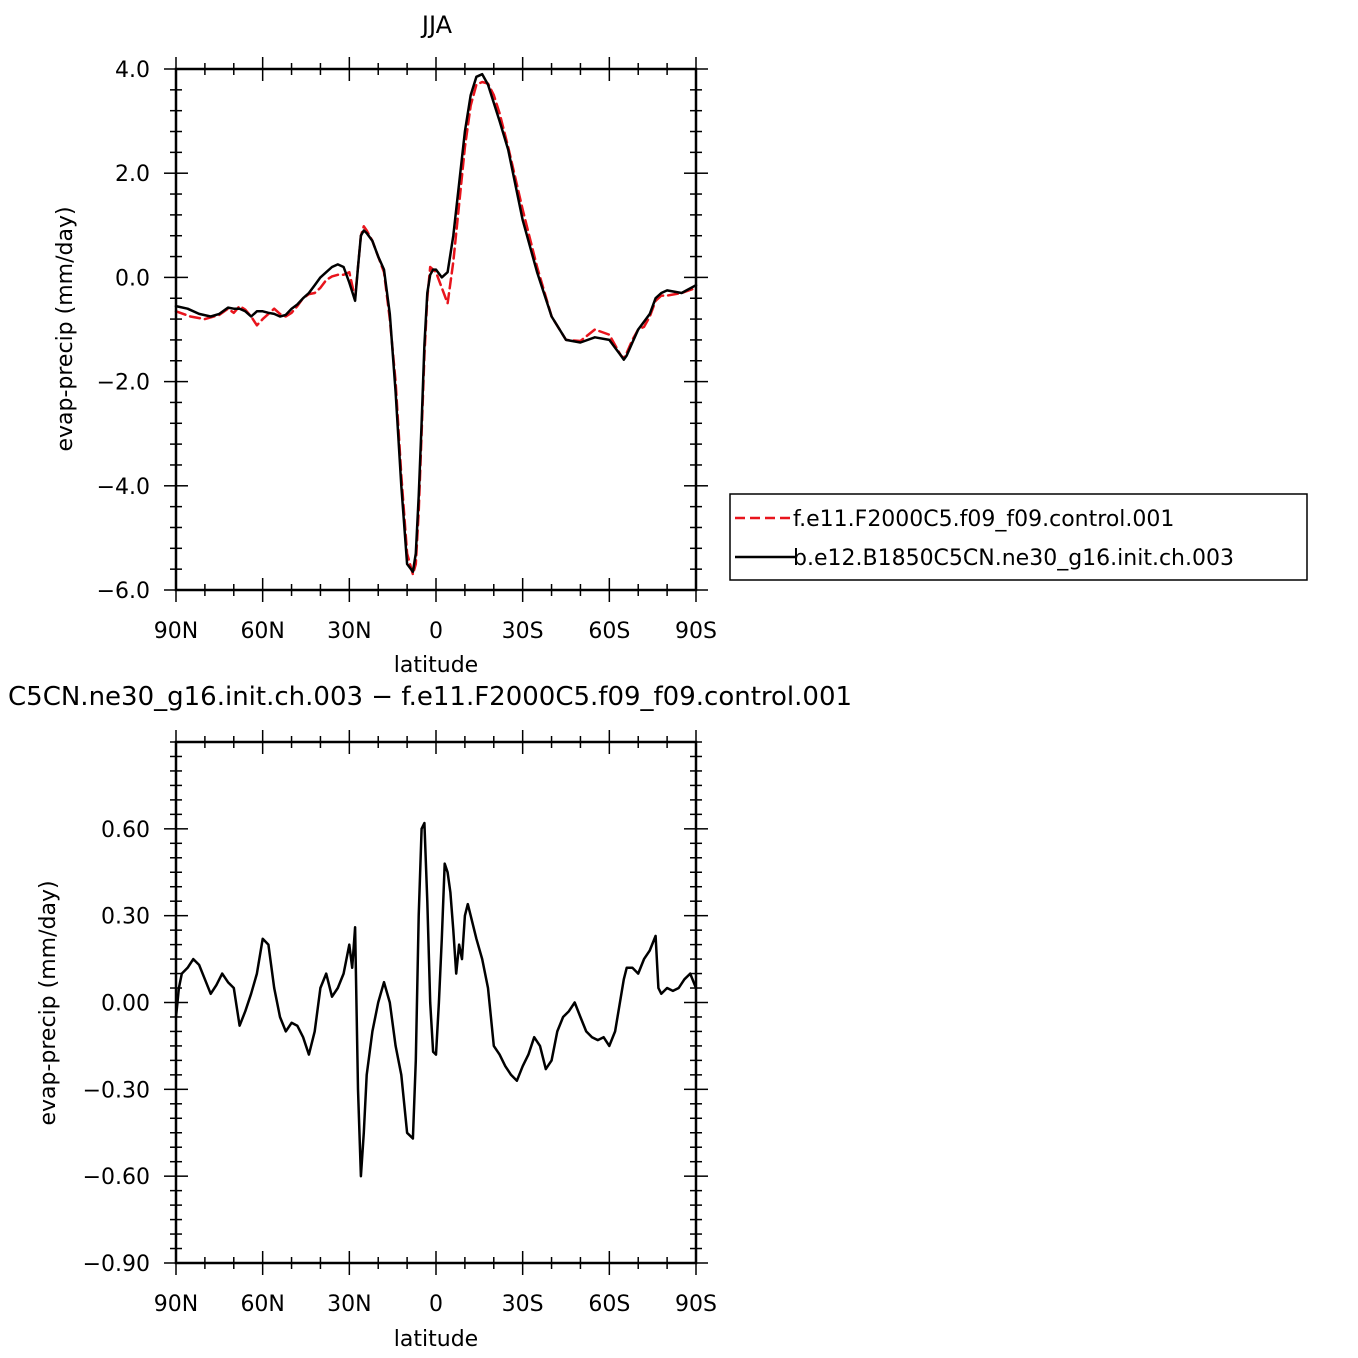 The image size is (1358, 1358). I want to click on top-ytick-label: 4.0, so click(132, 70).